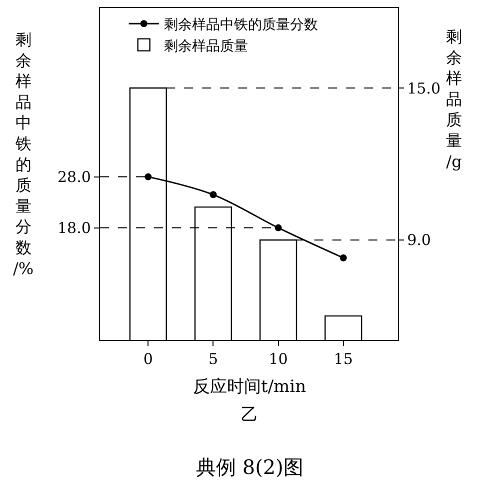  What do you see at coordinates (74, 177) in the screenshot?
I see `y-tick-label: 28.0` at bounding box center [74, 177].